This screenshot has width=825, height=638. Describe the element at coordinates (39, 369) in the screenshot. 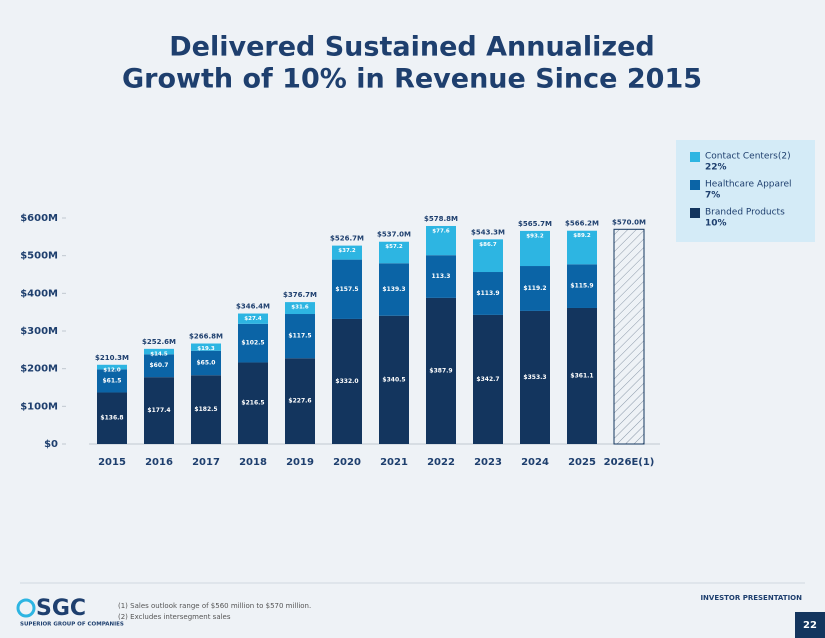

I see `y-tick-label: $200M` at that location.